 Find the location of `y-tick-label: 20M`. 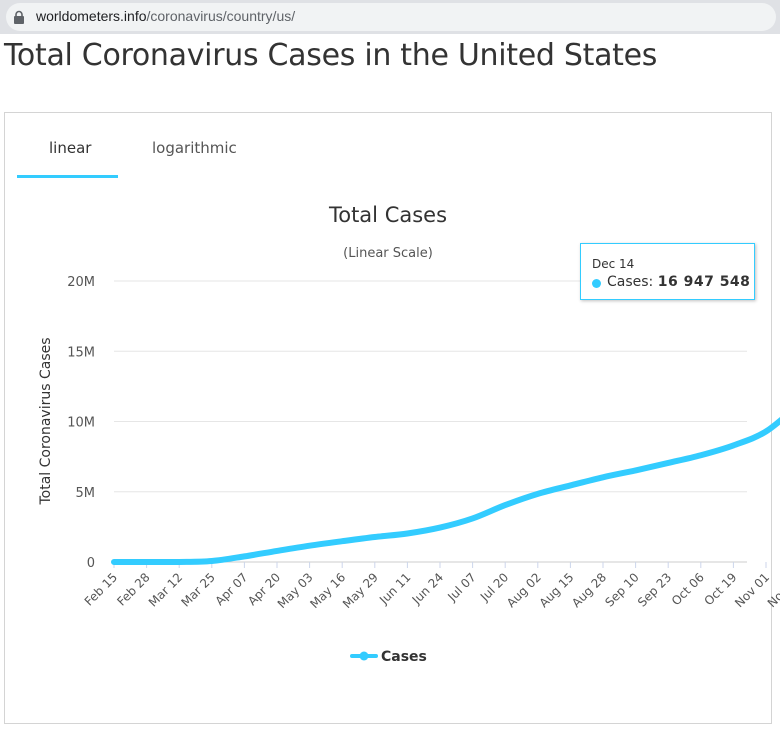

y-tick-label: 20M is located at coordinates (81, 282).